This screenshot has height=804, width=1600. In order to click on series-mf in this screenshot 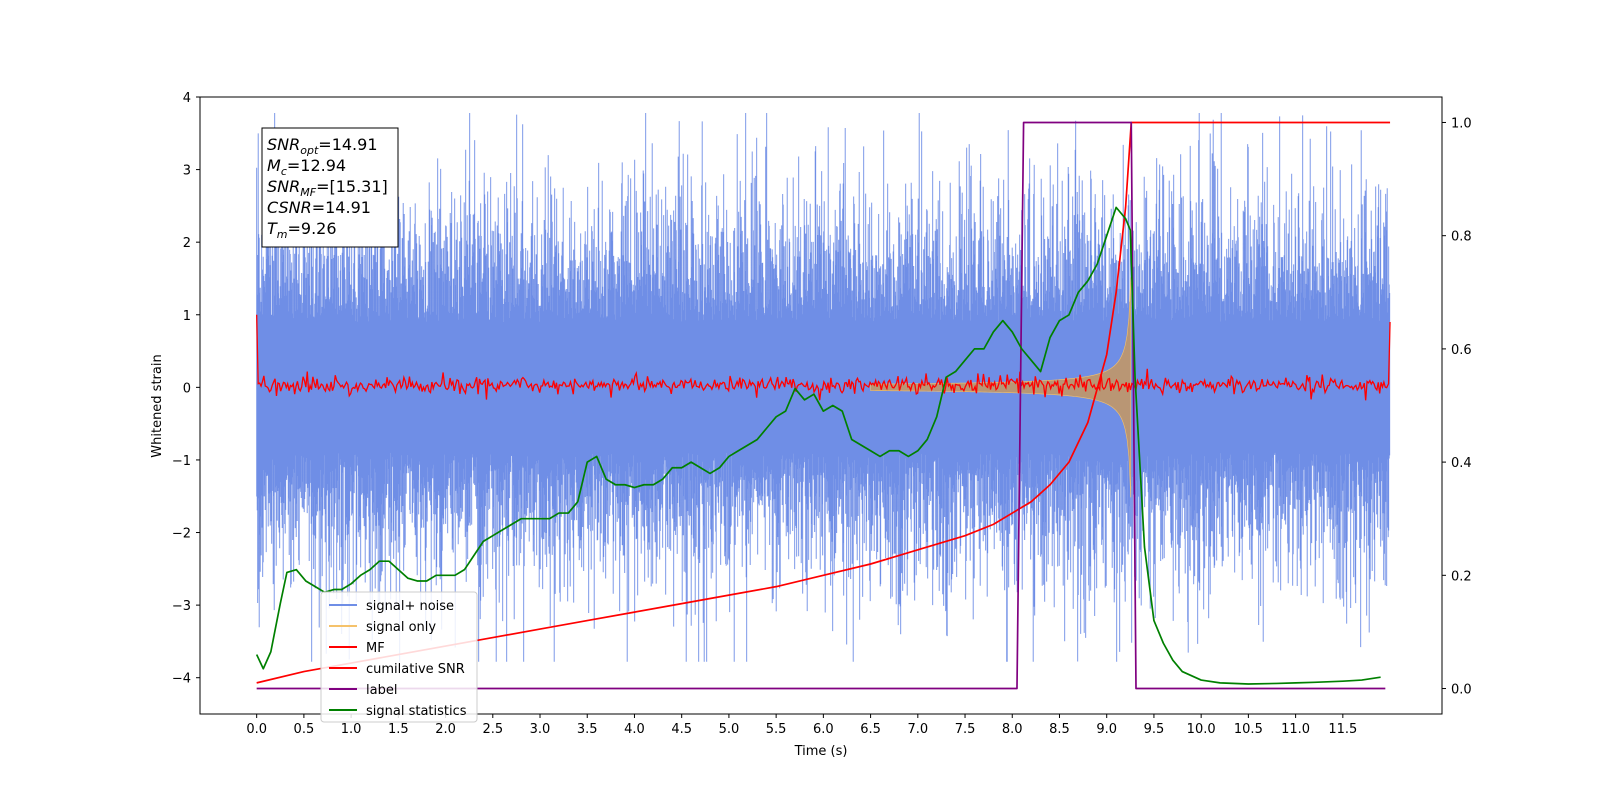, I will do `click(823, 357)`.